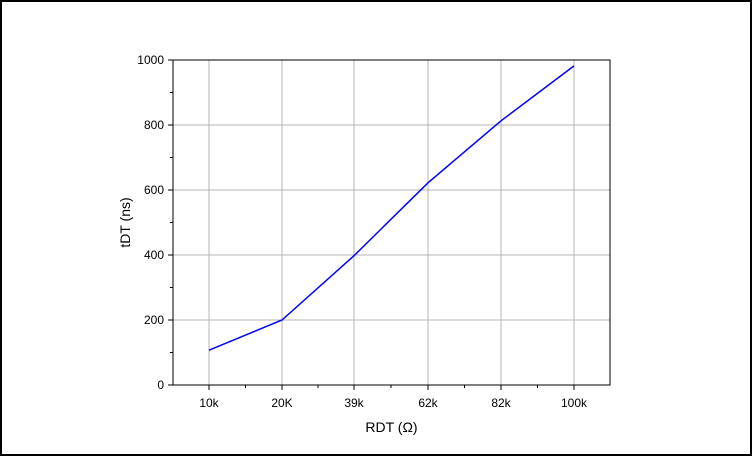 This screenshot has width=752, height=458. Describe the element at coordinates (125, 222) in the screenshot. I see `y-axis-title: tDT (ns)` at that location.